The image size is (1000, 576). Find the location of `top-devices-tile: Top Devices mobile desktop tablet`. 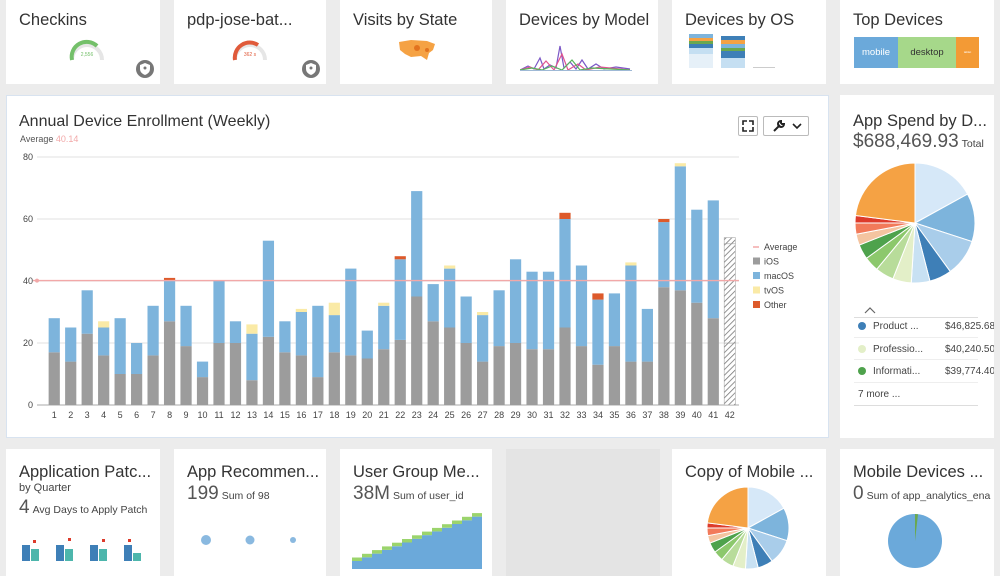

top-devices-tile: Top Devices mobile desktop tablet is located at coordinates (917, 42).